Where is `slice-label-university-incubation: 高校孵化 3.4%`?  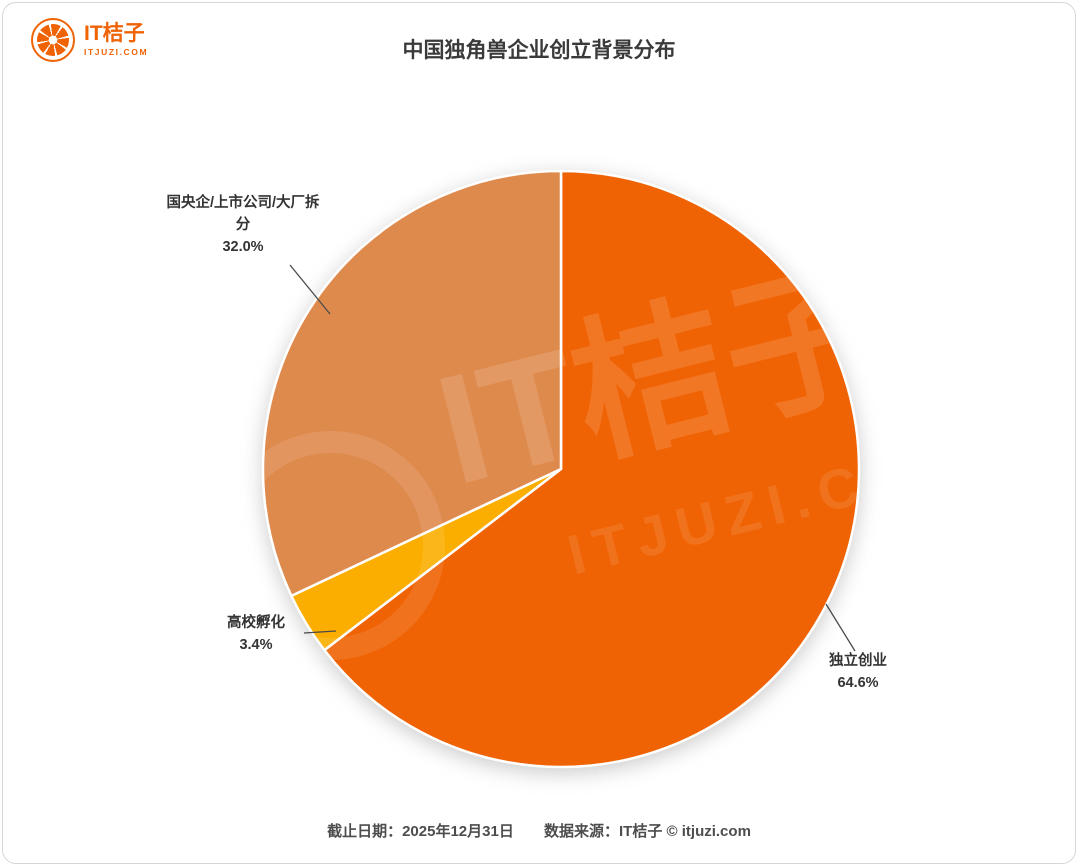 slice-label-university-incubation: 高校孵化 3.4% is located at coordinates (256, 635).